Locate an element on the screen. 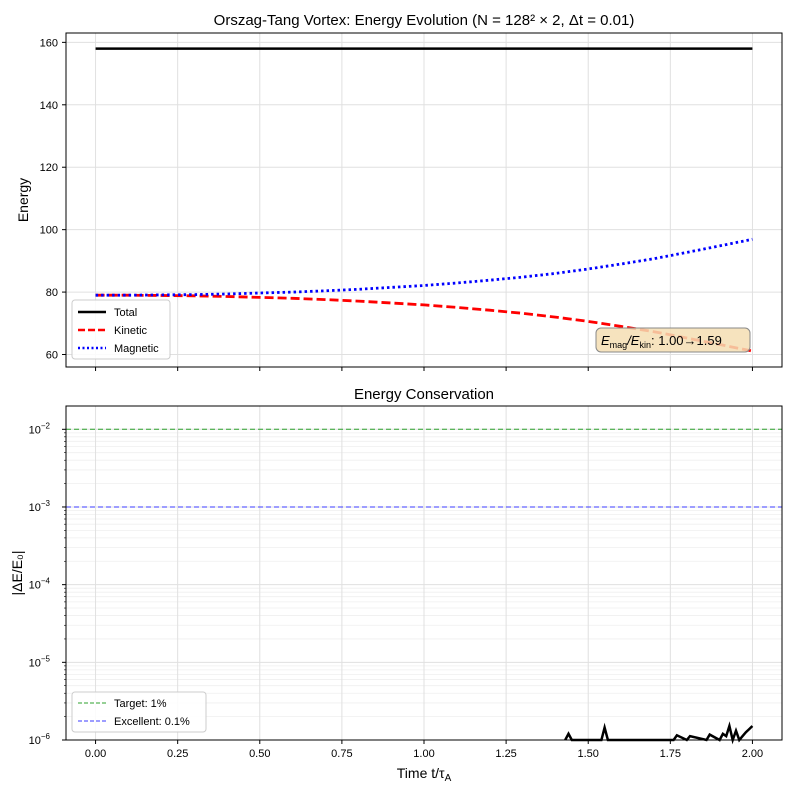  energy-ratio-annotation: Emag/Ekin: 1.00→1.59 is located at coordinates (673, 340).